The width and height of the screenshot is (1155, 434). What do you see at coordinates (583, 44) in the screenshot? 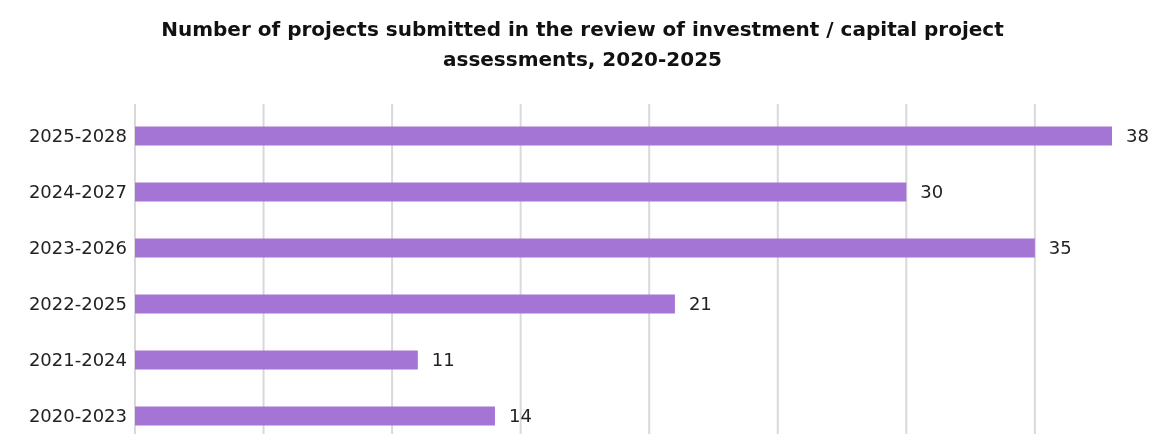
I see `chart-title: Number of projects submitted in the review of investment / capital project assessments, 2020-2025` at bounding box center [583, 44].